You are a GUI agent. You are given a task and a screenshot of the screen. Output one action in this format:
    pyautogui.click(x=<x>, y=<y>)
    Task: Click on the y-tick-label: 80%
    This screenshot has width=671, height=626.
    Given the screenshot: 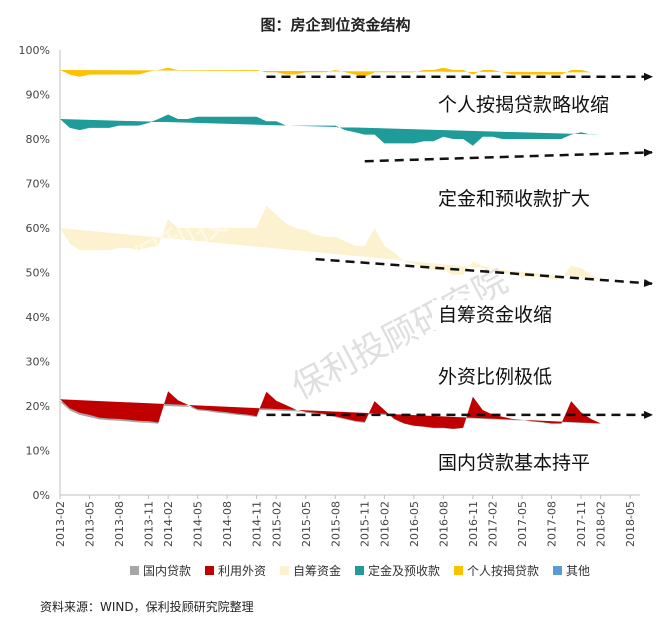 What is the action you would take?
    pyautogui.click(x=38, y=139)
    